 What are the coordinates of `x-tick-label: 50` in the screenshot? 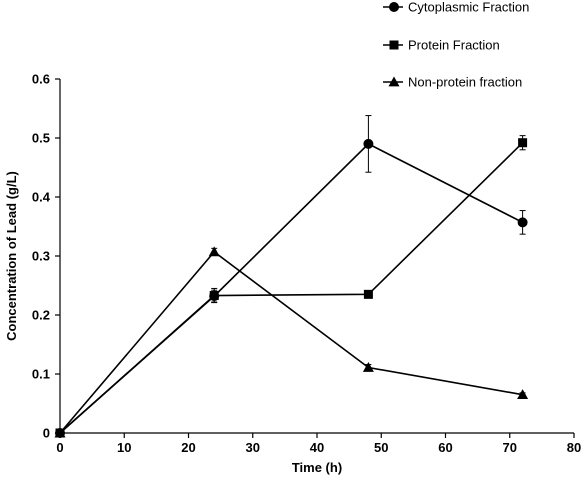 It's located at (381, 447).